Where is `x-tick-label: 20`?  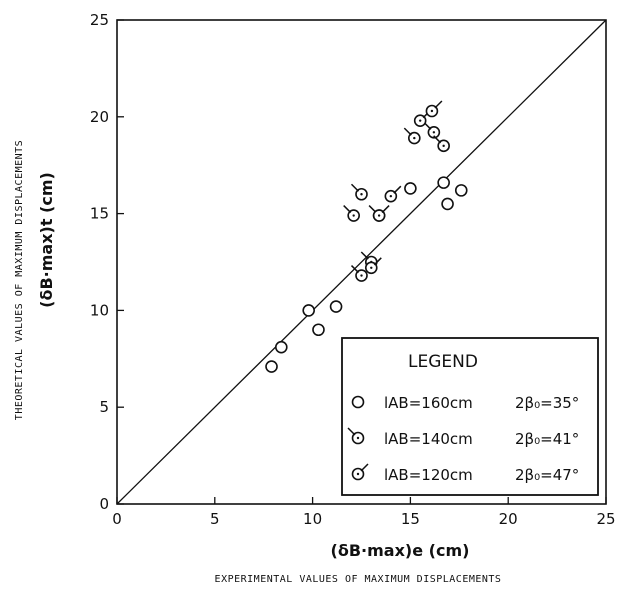
x-tick-label: 20 is located at coordinates (508, 519).